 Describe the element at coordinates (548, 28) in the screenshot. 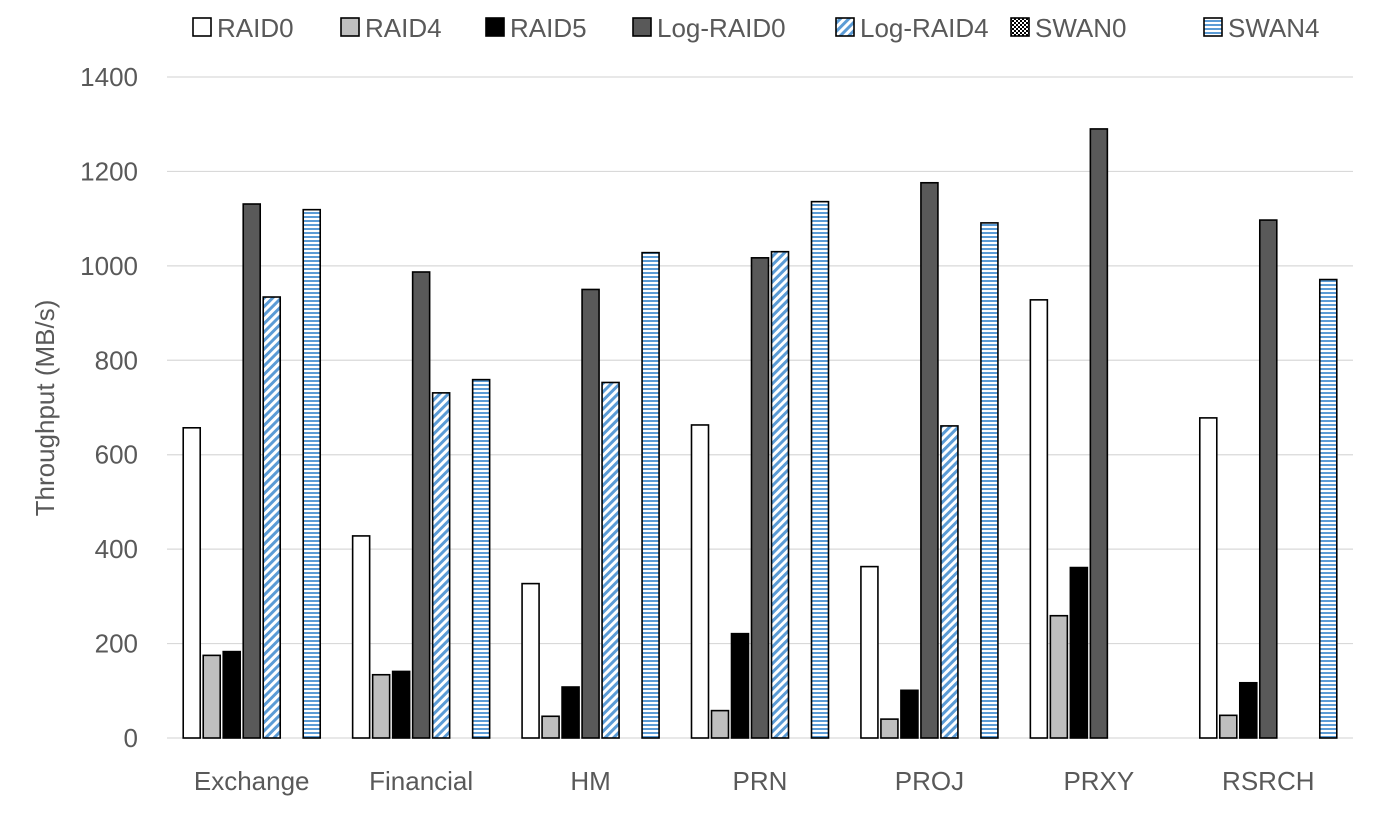

I see `legend-label: RAID5` at that location.